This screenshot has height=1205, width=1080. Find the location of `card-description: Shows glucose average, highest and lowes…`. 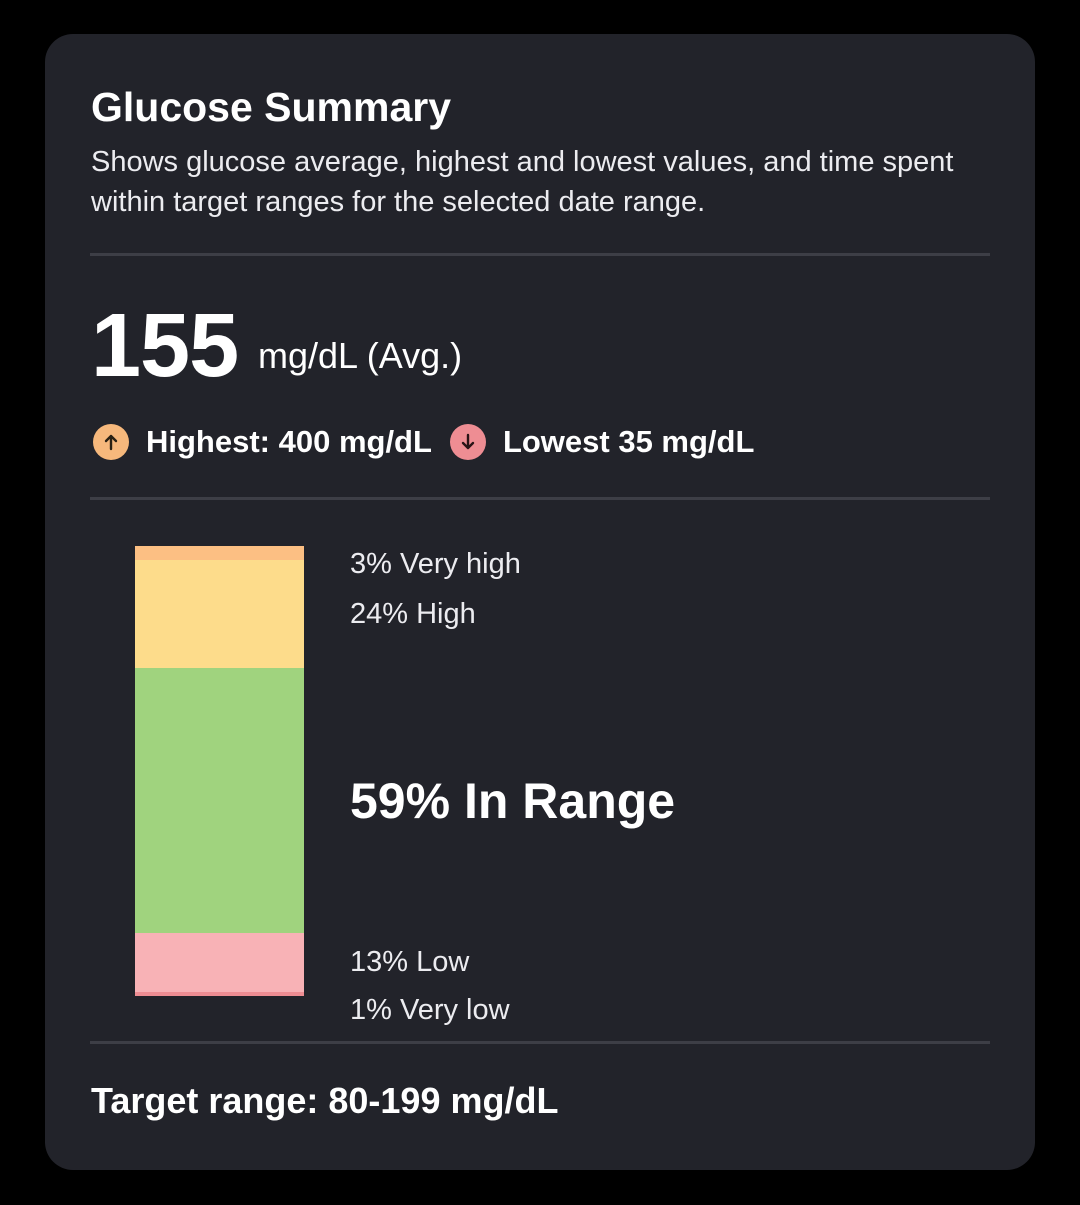

card-description: Shows glucose average, highest and lowes… is located at coordinates (522, 182).